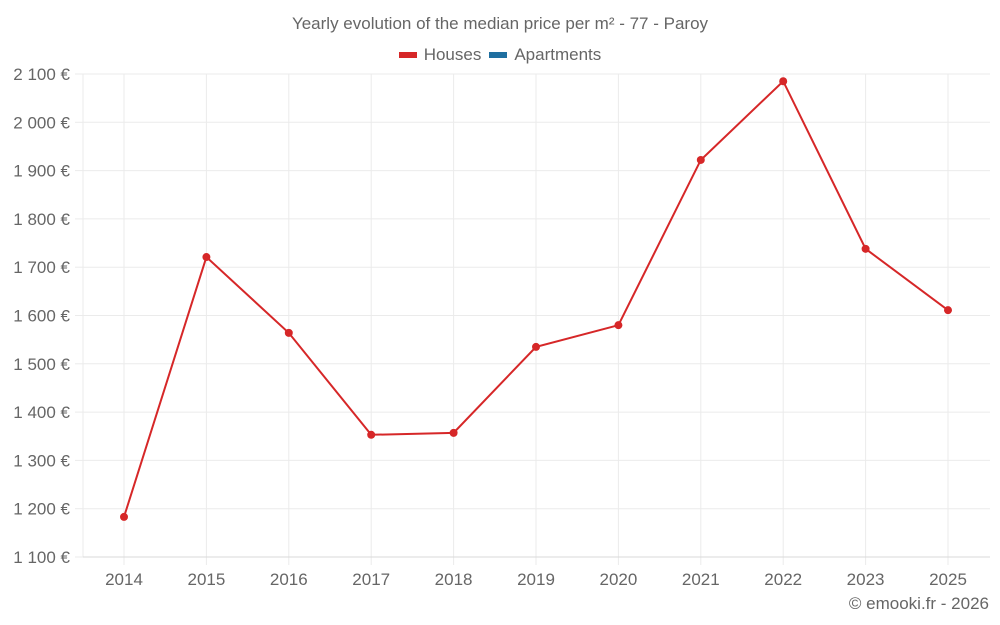  I want to click on legend-label-houses: Houses, so click(452, 54).